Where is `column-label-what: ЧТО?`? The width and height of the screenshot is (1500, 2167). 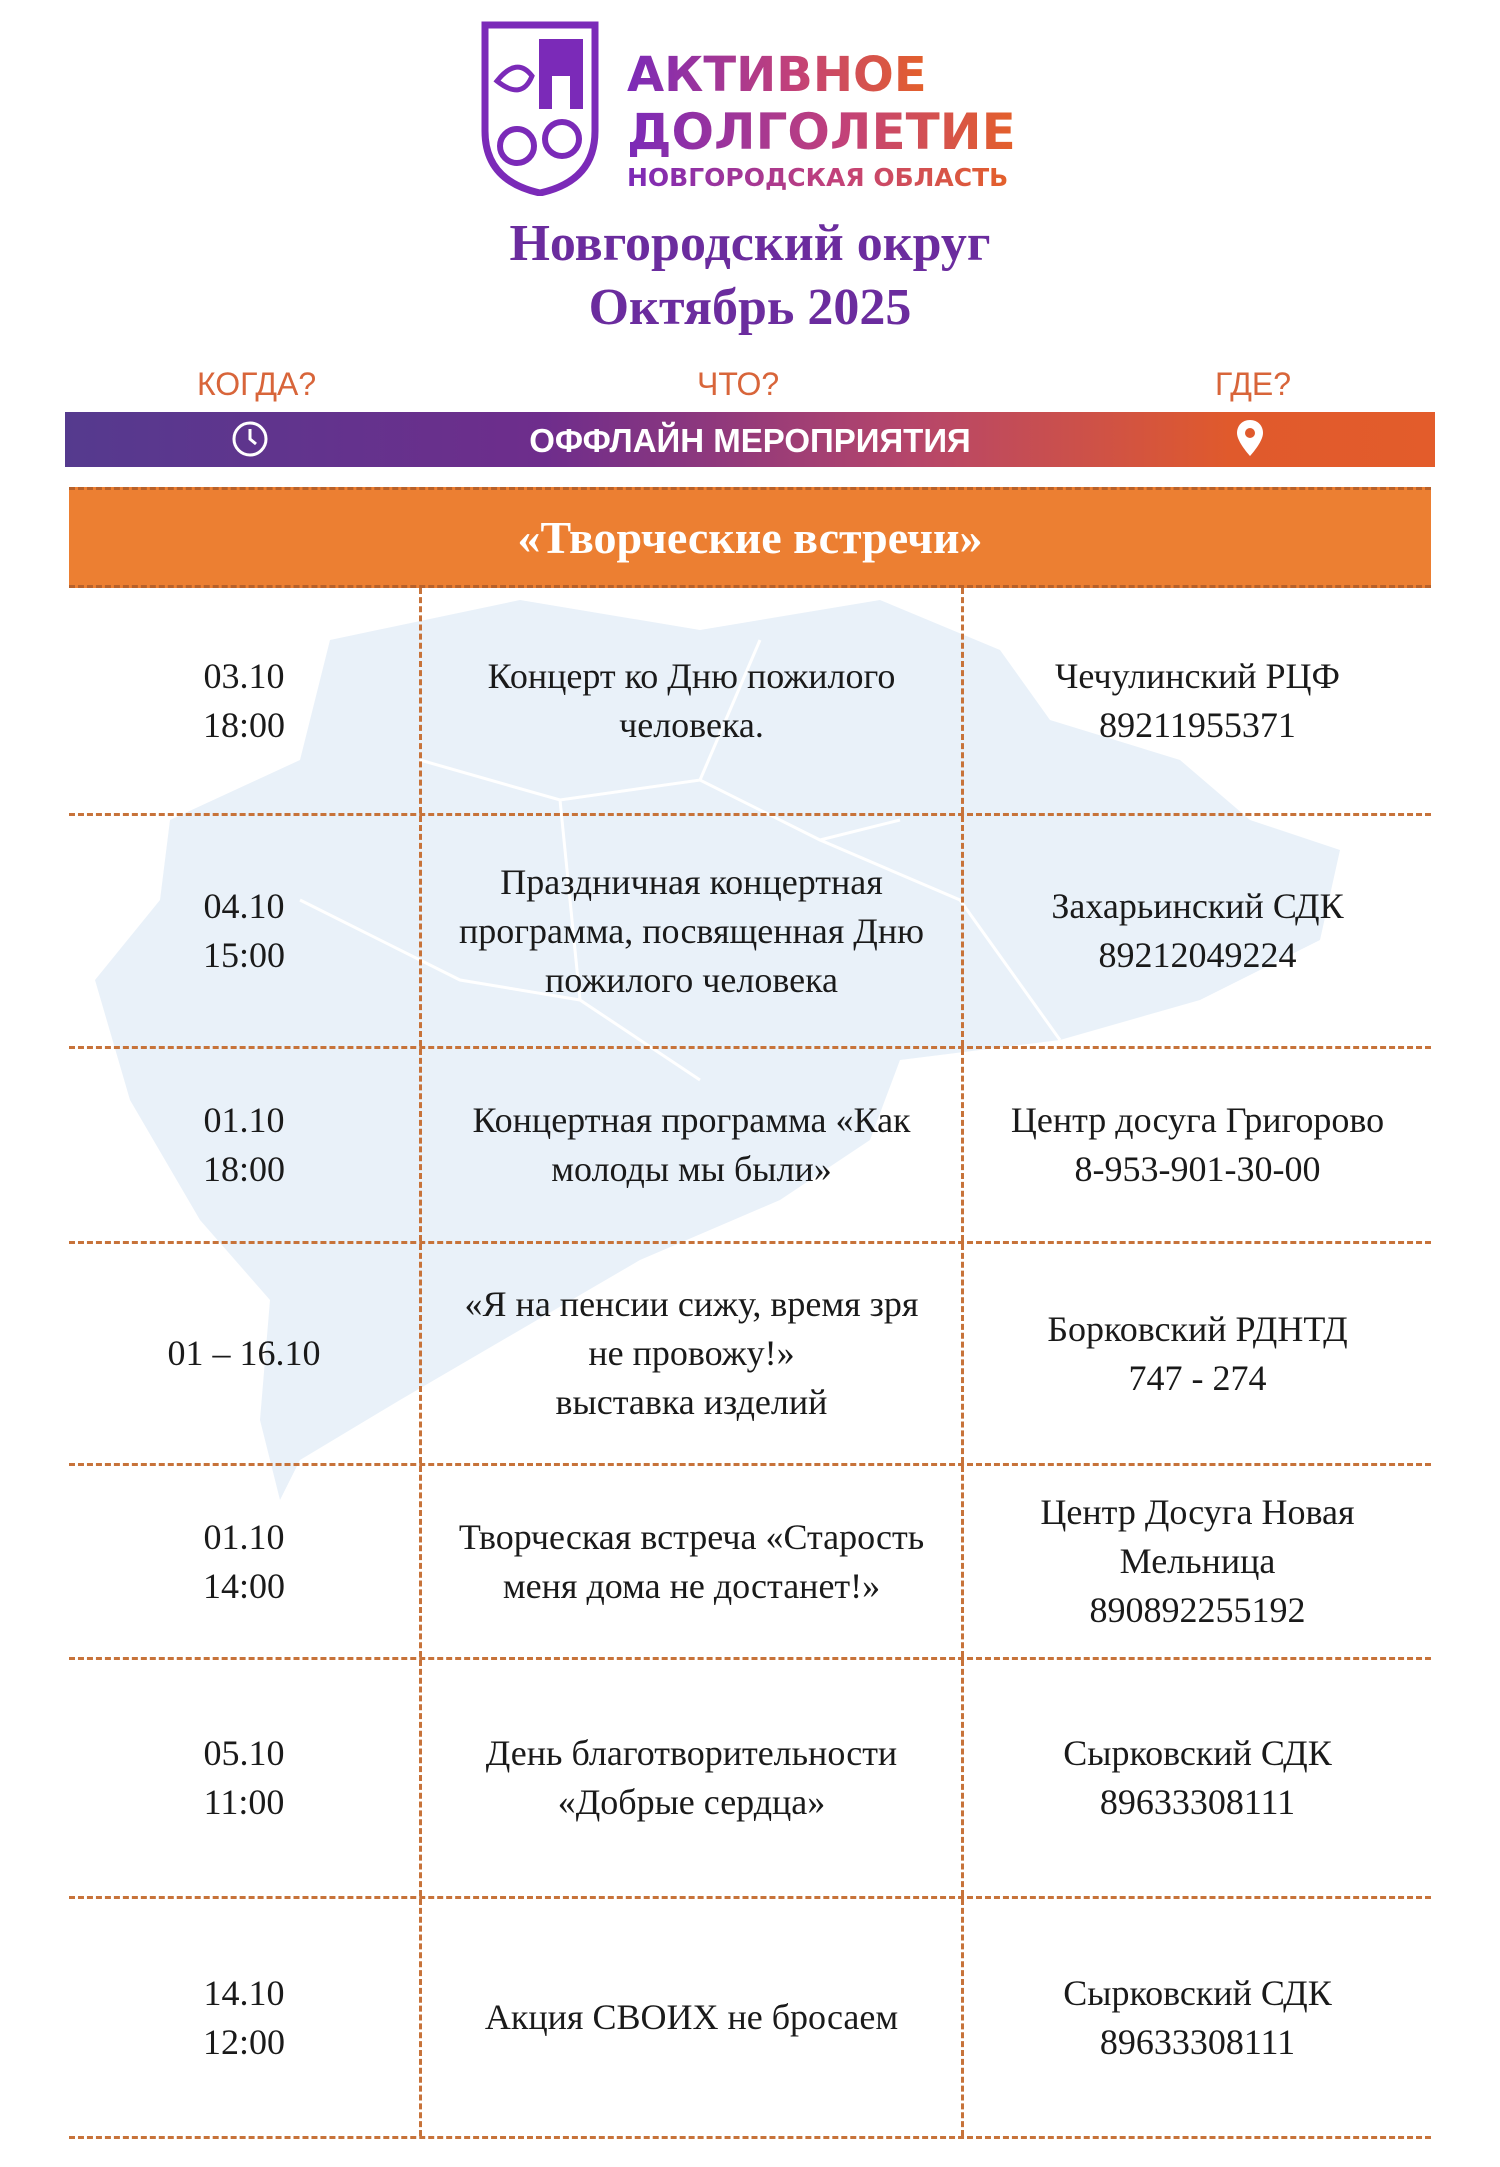 column-label-what: ЧТО? is located at coordinates (738, 384).